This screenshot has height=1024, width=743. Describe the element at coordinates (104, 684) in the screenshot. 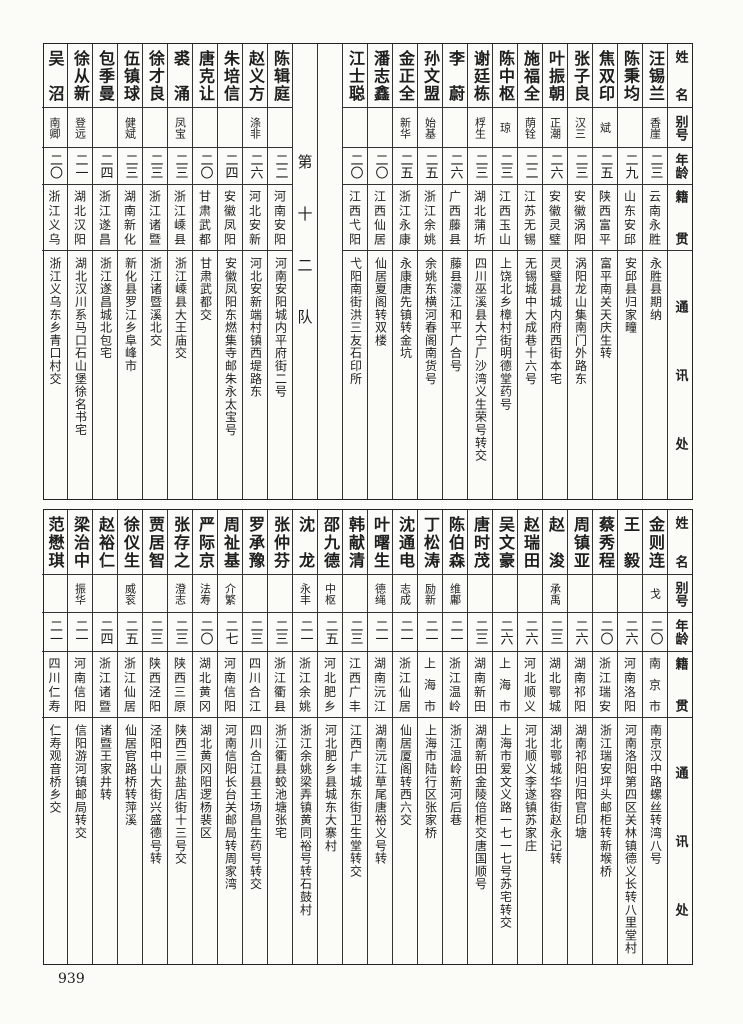

I see `origin: 浙江诸暨` at that location.